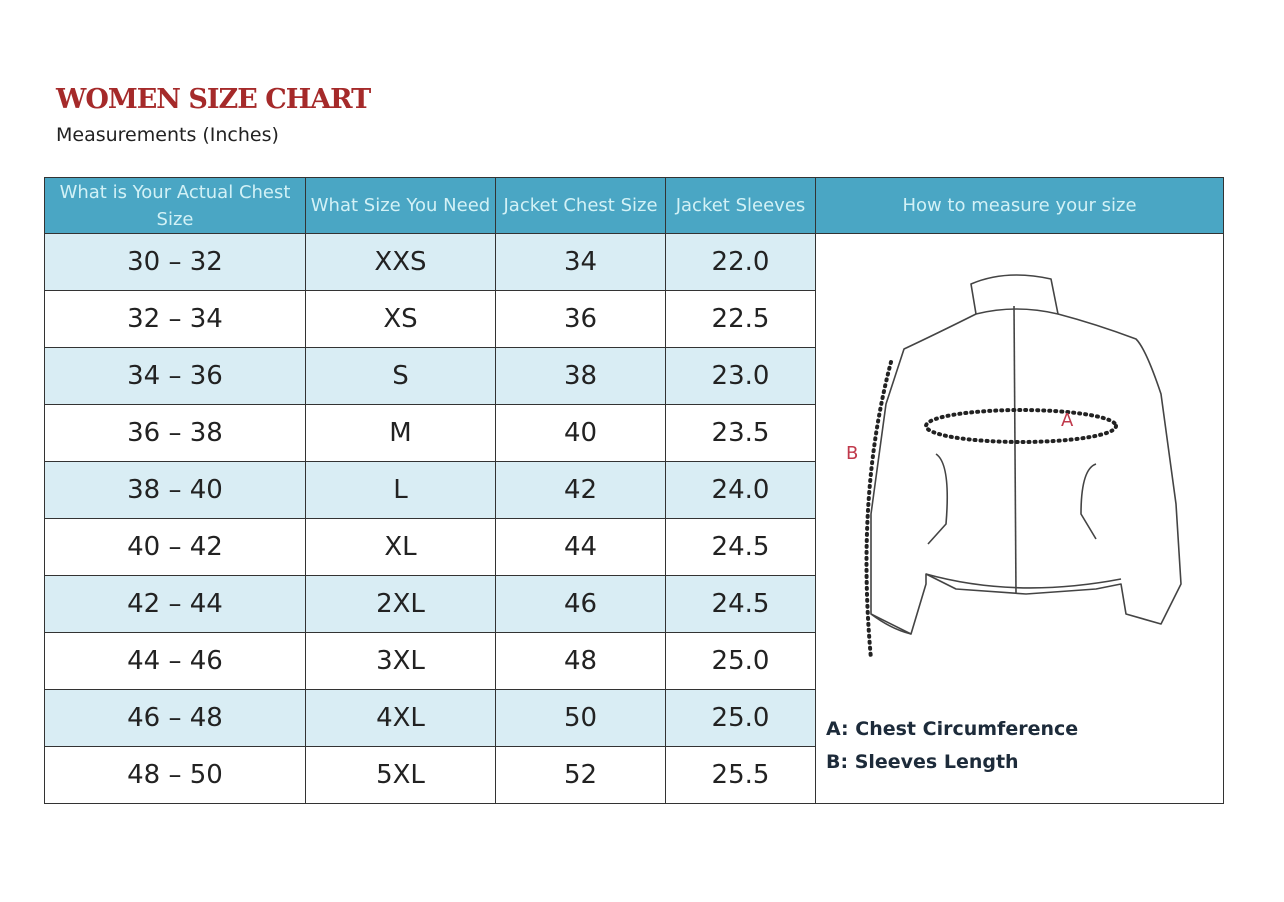 Image resolution: width=1284 pixels, height=902 pixels. What do you see at coordinates (1015, 450) in the screenshot?
I see `jacket-zipper` at bounding box center [1015, 450].